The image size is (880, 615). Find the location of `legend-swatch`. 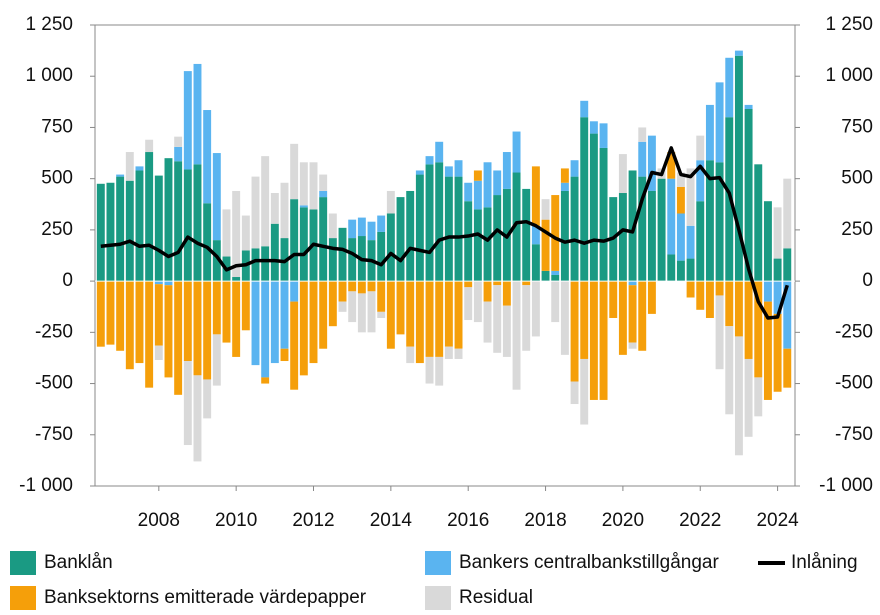

legend-swatch is located at coordinates (438, 598).